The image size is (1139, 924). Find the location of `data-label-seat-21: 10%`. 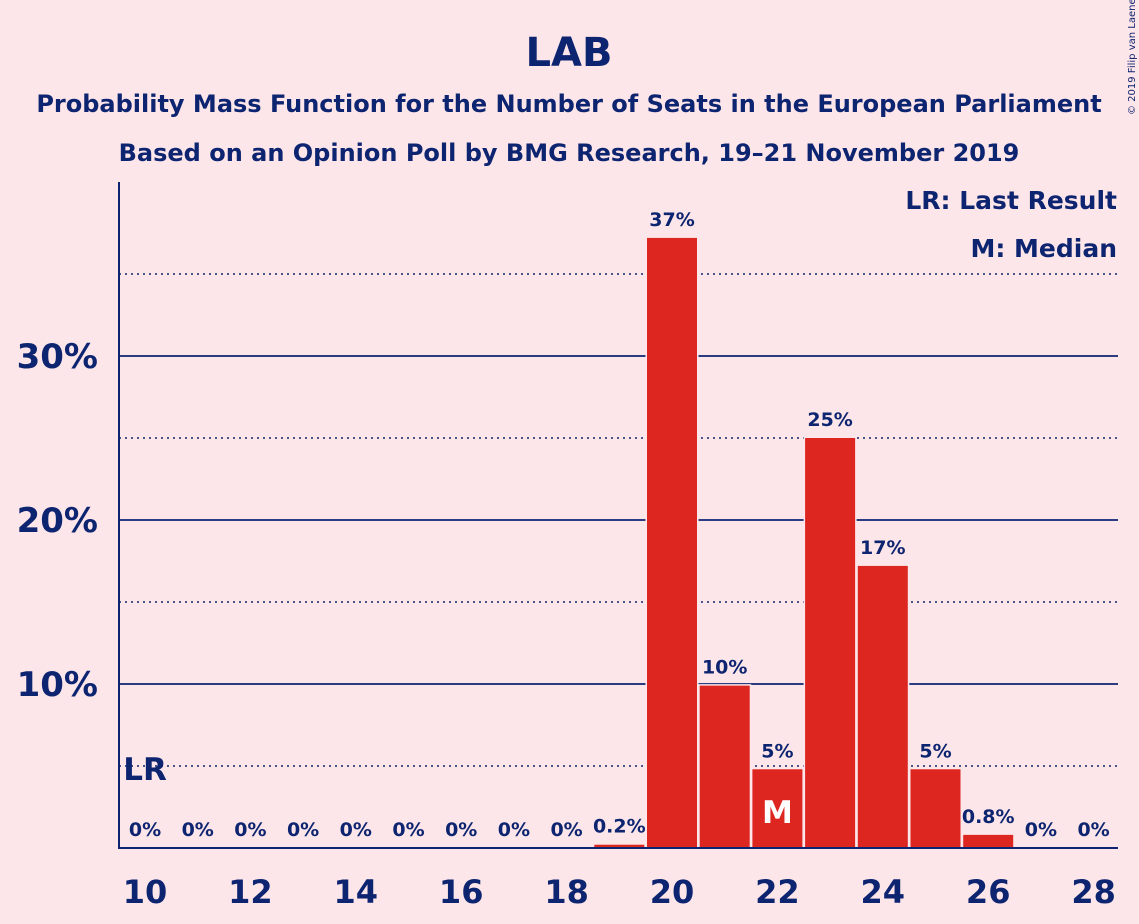

data-label-seat-21: 10% is located at coordinates (724, 668).